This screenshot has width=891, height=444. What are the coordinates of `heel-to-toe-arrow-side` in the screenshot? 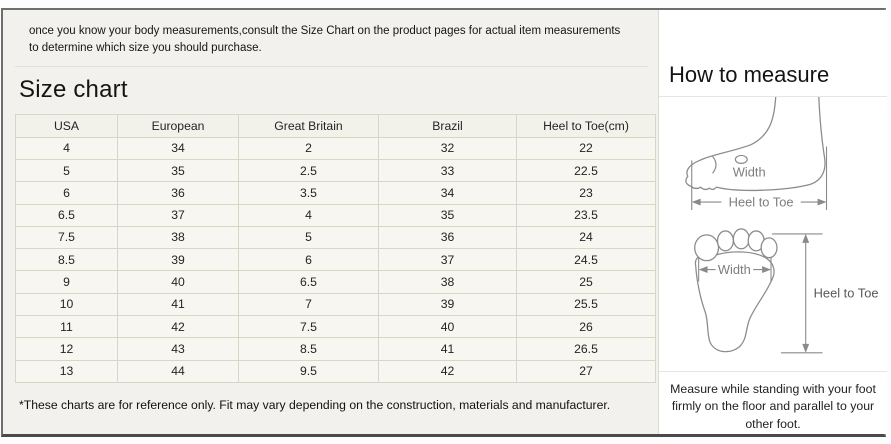 It's located at (759, 178).